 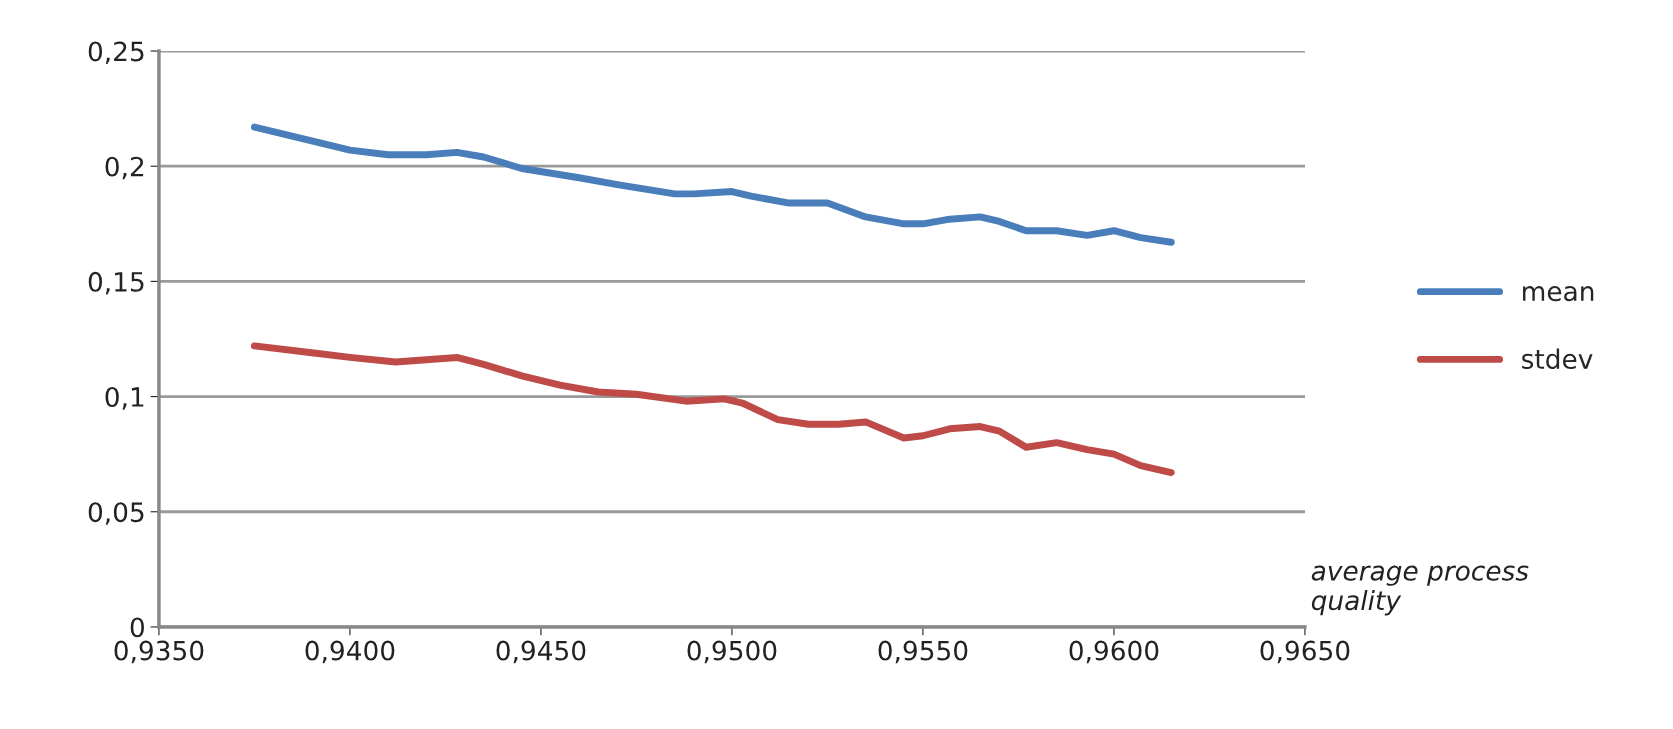 I want to click on x-tick-label: 0,9350, so click(x=159, y=652).